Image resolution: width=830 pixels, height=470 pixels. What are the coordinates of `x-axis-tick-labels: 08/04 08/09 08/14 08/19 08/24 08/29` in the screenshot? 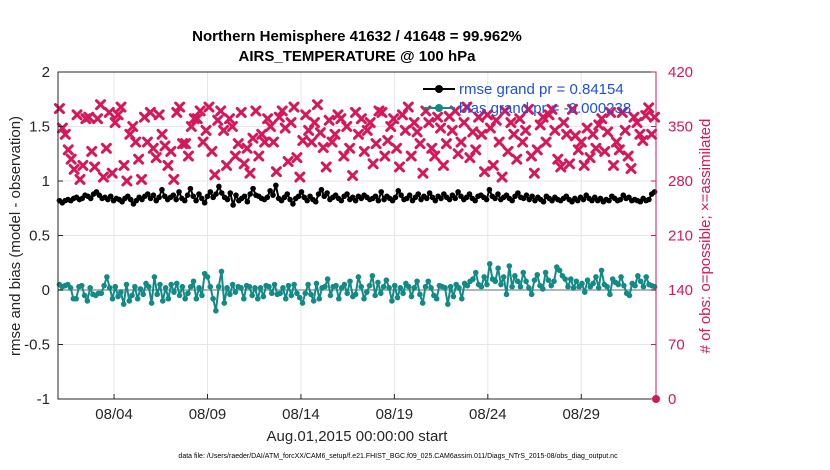 It's located at (347, 414).